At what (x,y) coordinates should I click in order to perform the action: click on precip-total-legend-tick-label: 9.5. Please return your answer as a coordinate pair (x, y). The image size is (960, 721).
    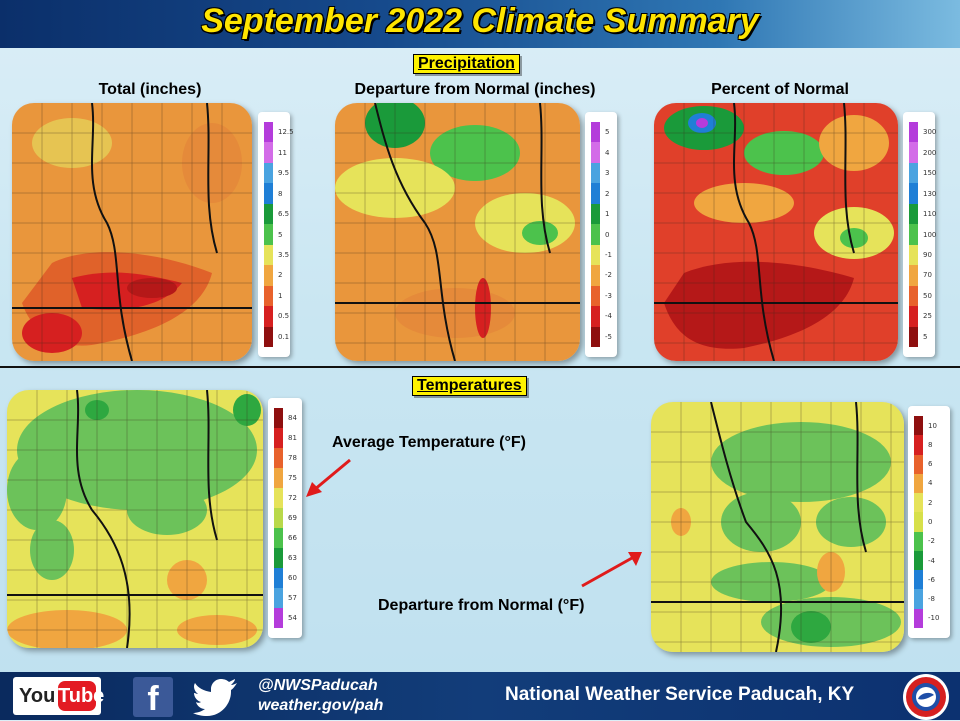
    Looking at the image, I should click on (284, 173).